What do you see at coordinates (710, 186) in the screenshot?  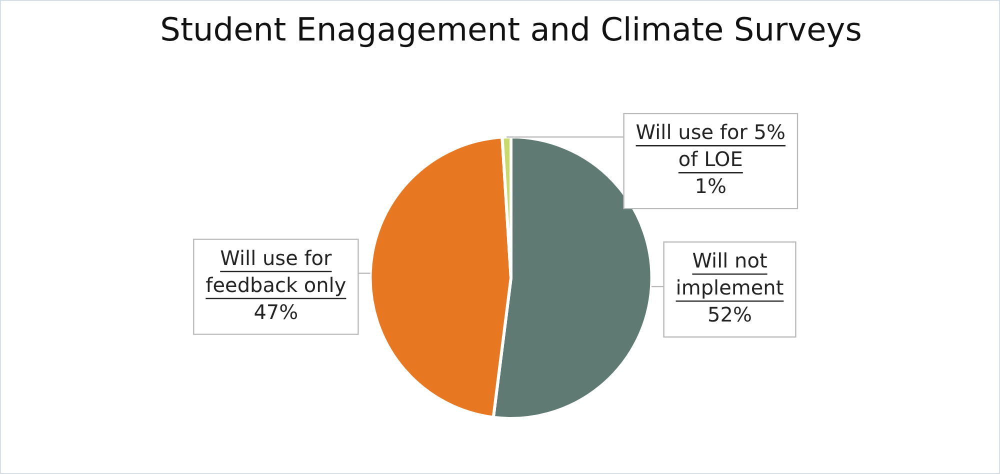 I see `data-label: 1%` at bounding box center [710, 186].